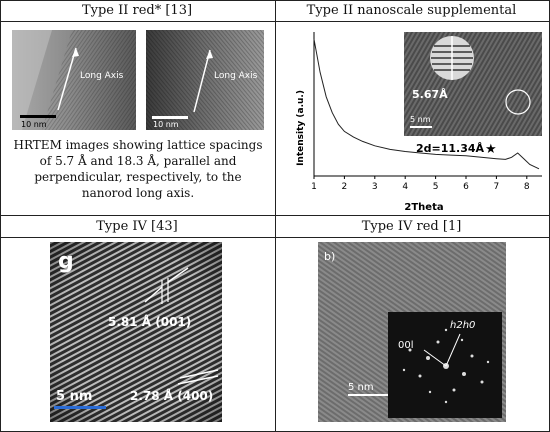 The height and width of the screenshot is (432, 550). What do you see at coordinates (314, 187) in the screenshot?
I see `chart-x-tick-label: 1` at bounding box center [314, 187].